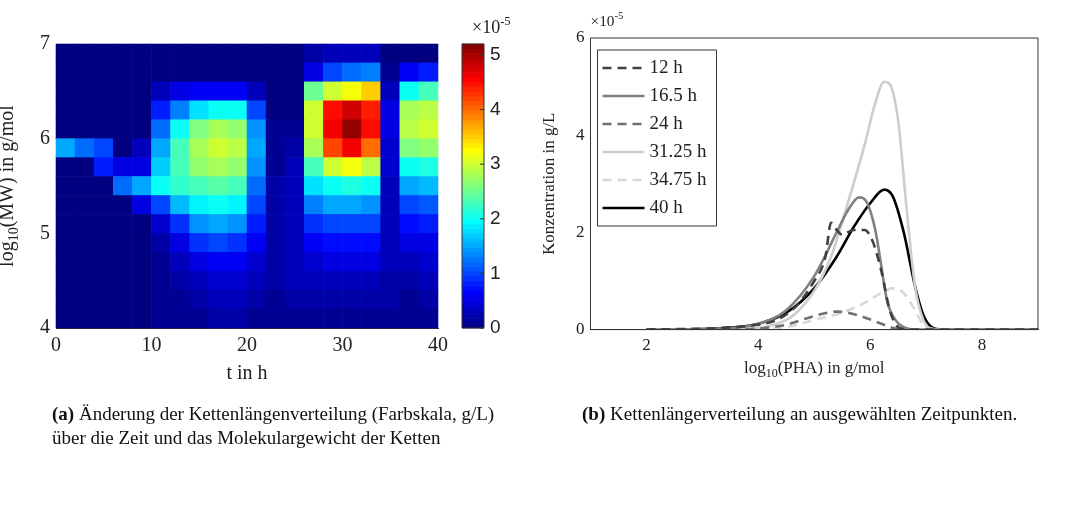 The height and width of the screenshot is (513, 1068). Describe the element at coordinates (495, 108) in the screenshot. I see `color-bar-label: 4` at that location.